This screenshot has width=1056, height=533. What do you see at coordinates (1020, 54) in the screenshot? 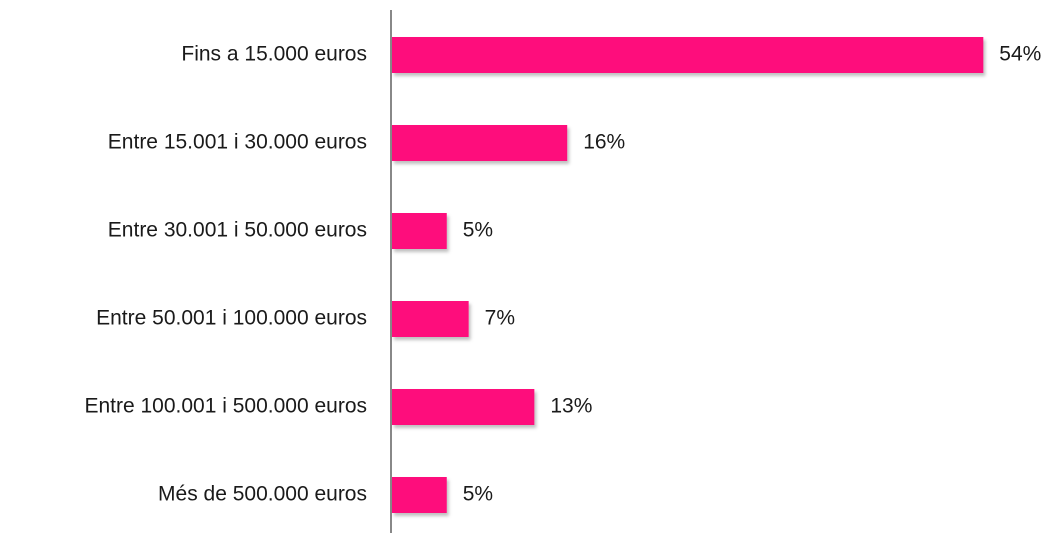
I see `value-label: 54%` at bounding box center [1020, 54].